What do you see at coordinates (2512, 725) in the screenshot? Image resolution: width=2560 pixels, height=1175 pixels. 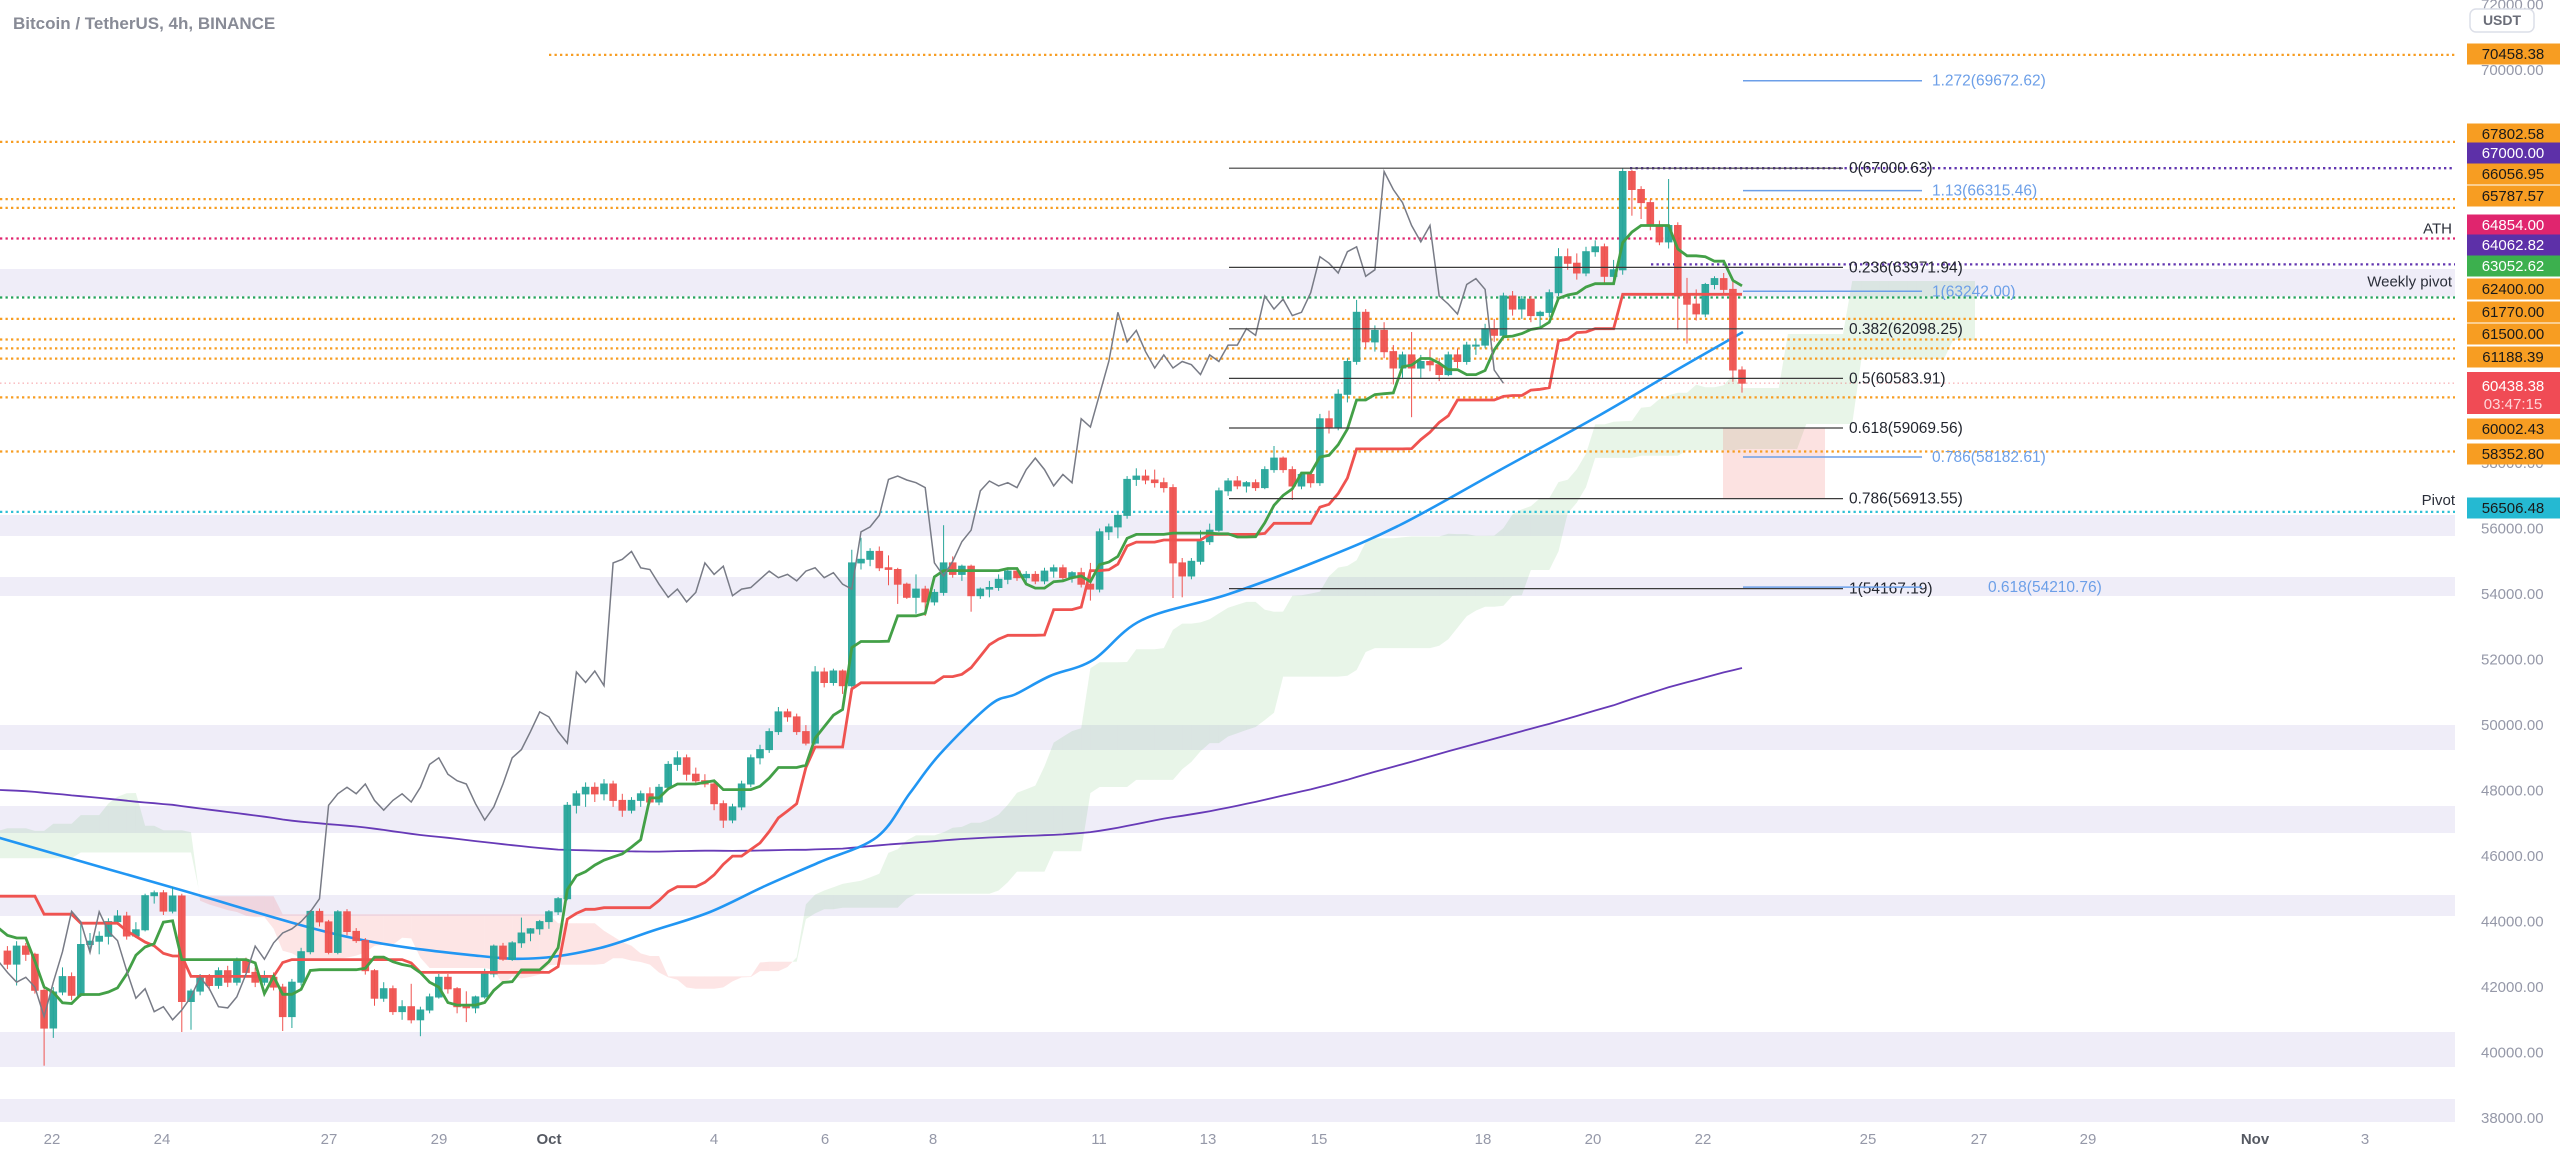 I see `svg-text: 50000.00` at bounding box center [2512, 725].